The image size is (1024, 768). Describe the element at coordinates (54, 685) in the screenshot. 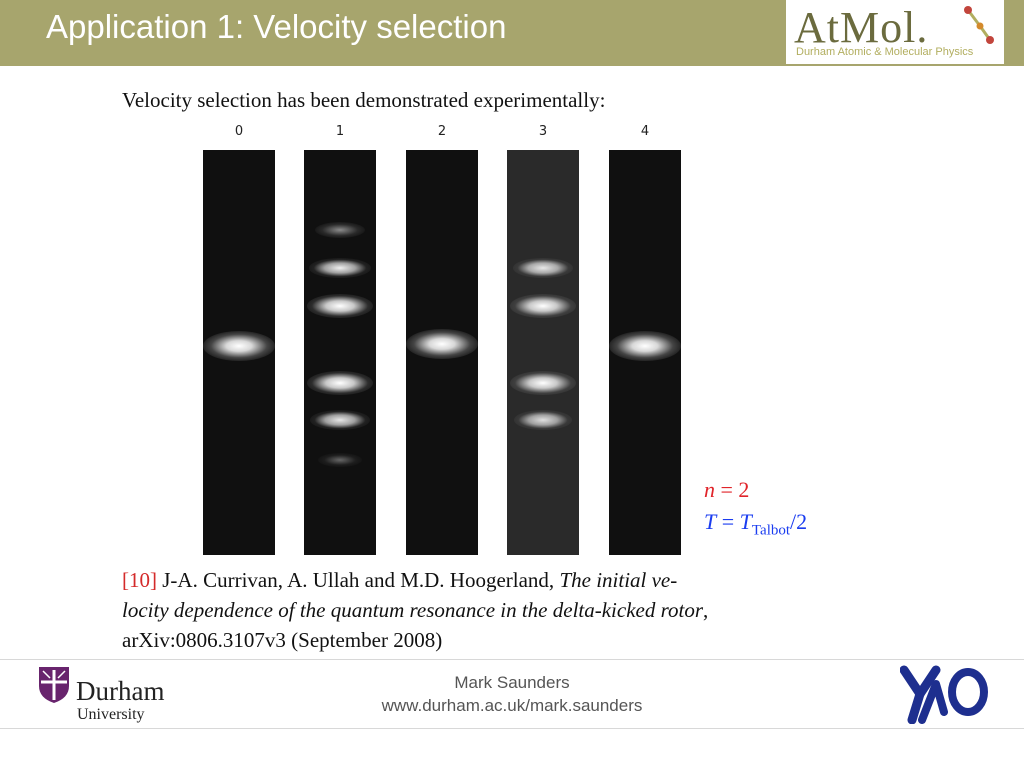

I see `durham-crest-icon` at that location.